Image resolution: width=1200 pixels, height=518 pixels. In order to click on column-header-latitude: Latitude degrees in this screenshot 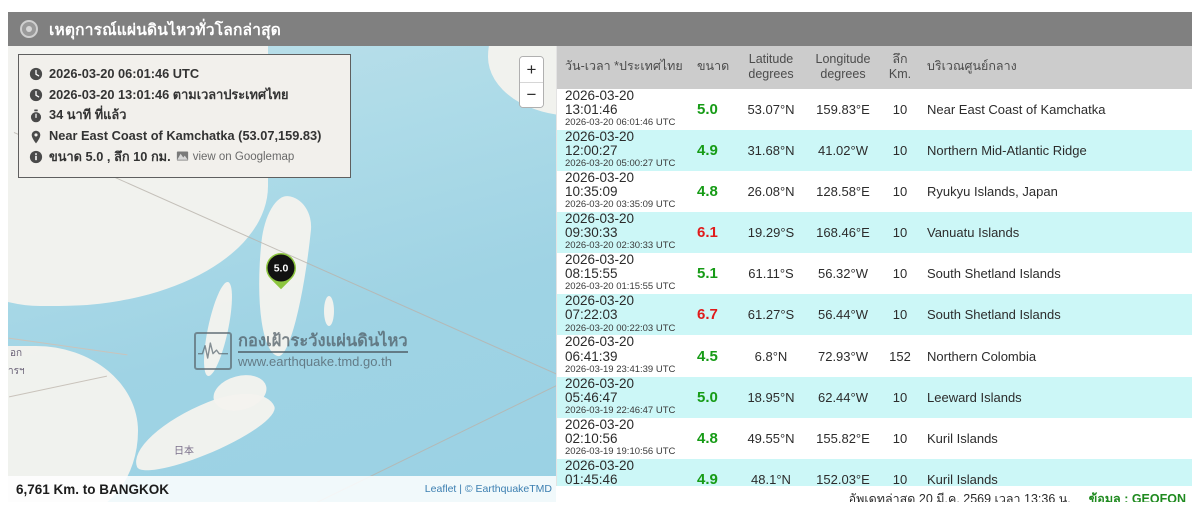, I will do `click(771, 67)`.